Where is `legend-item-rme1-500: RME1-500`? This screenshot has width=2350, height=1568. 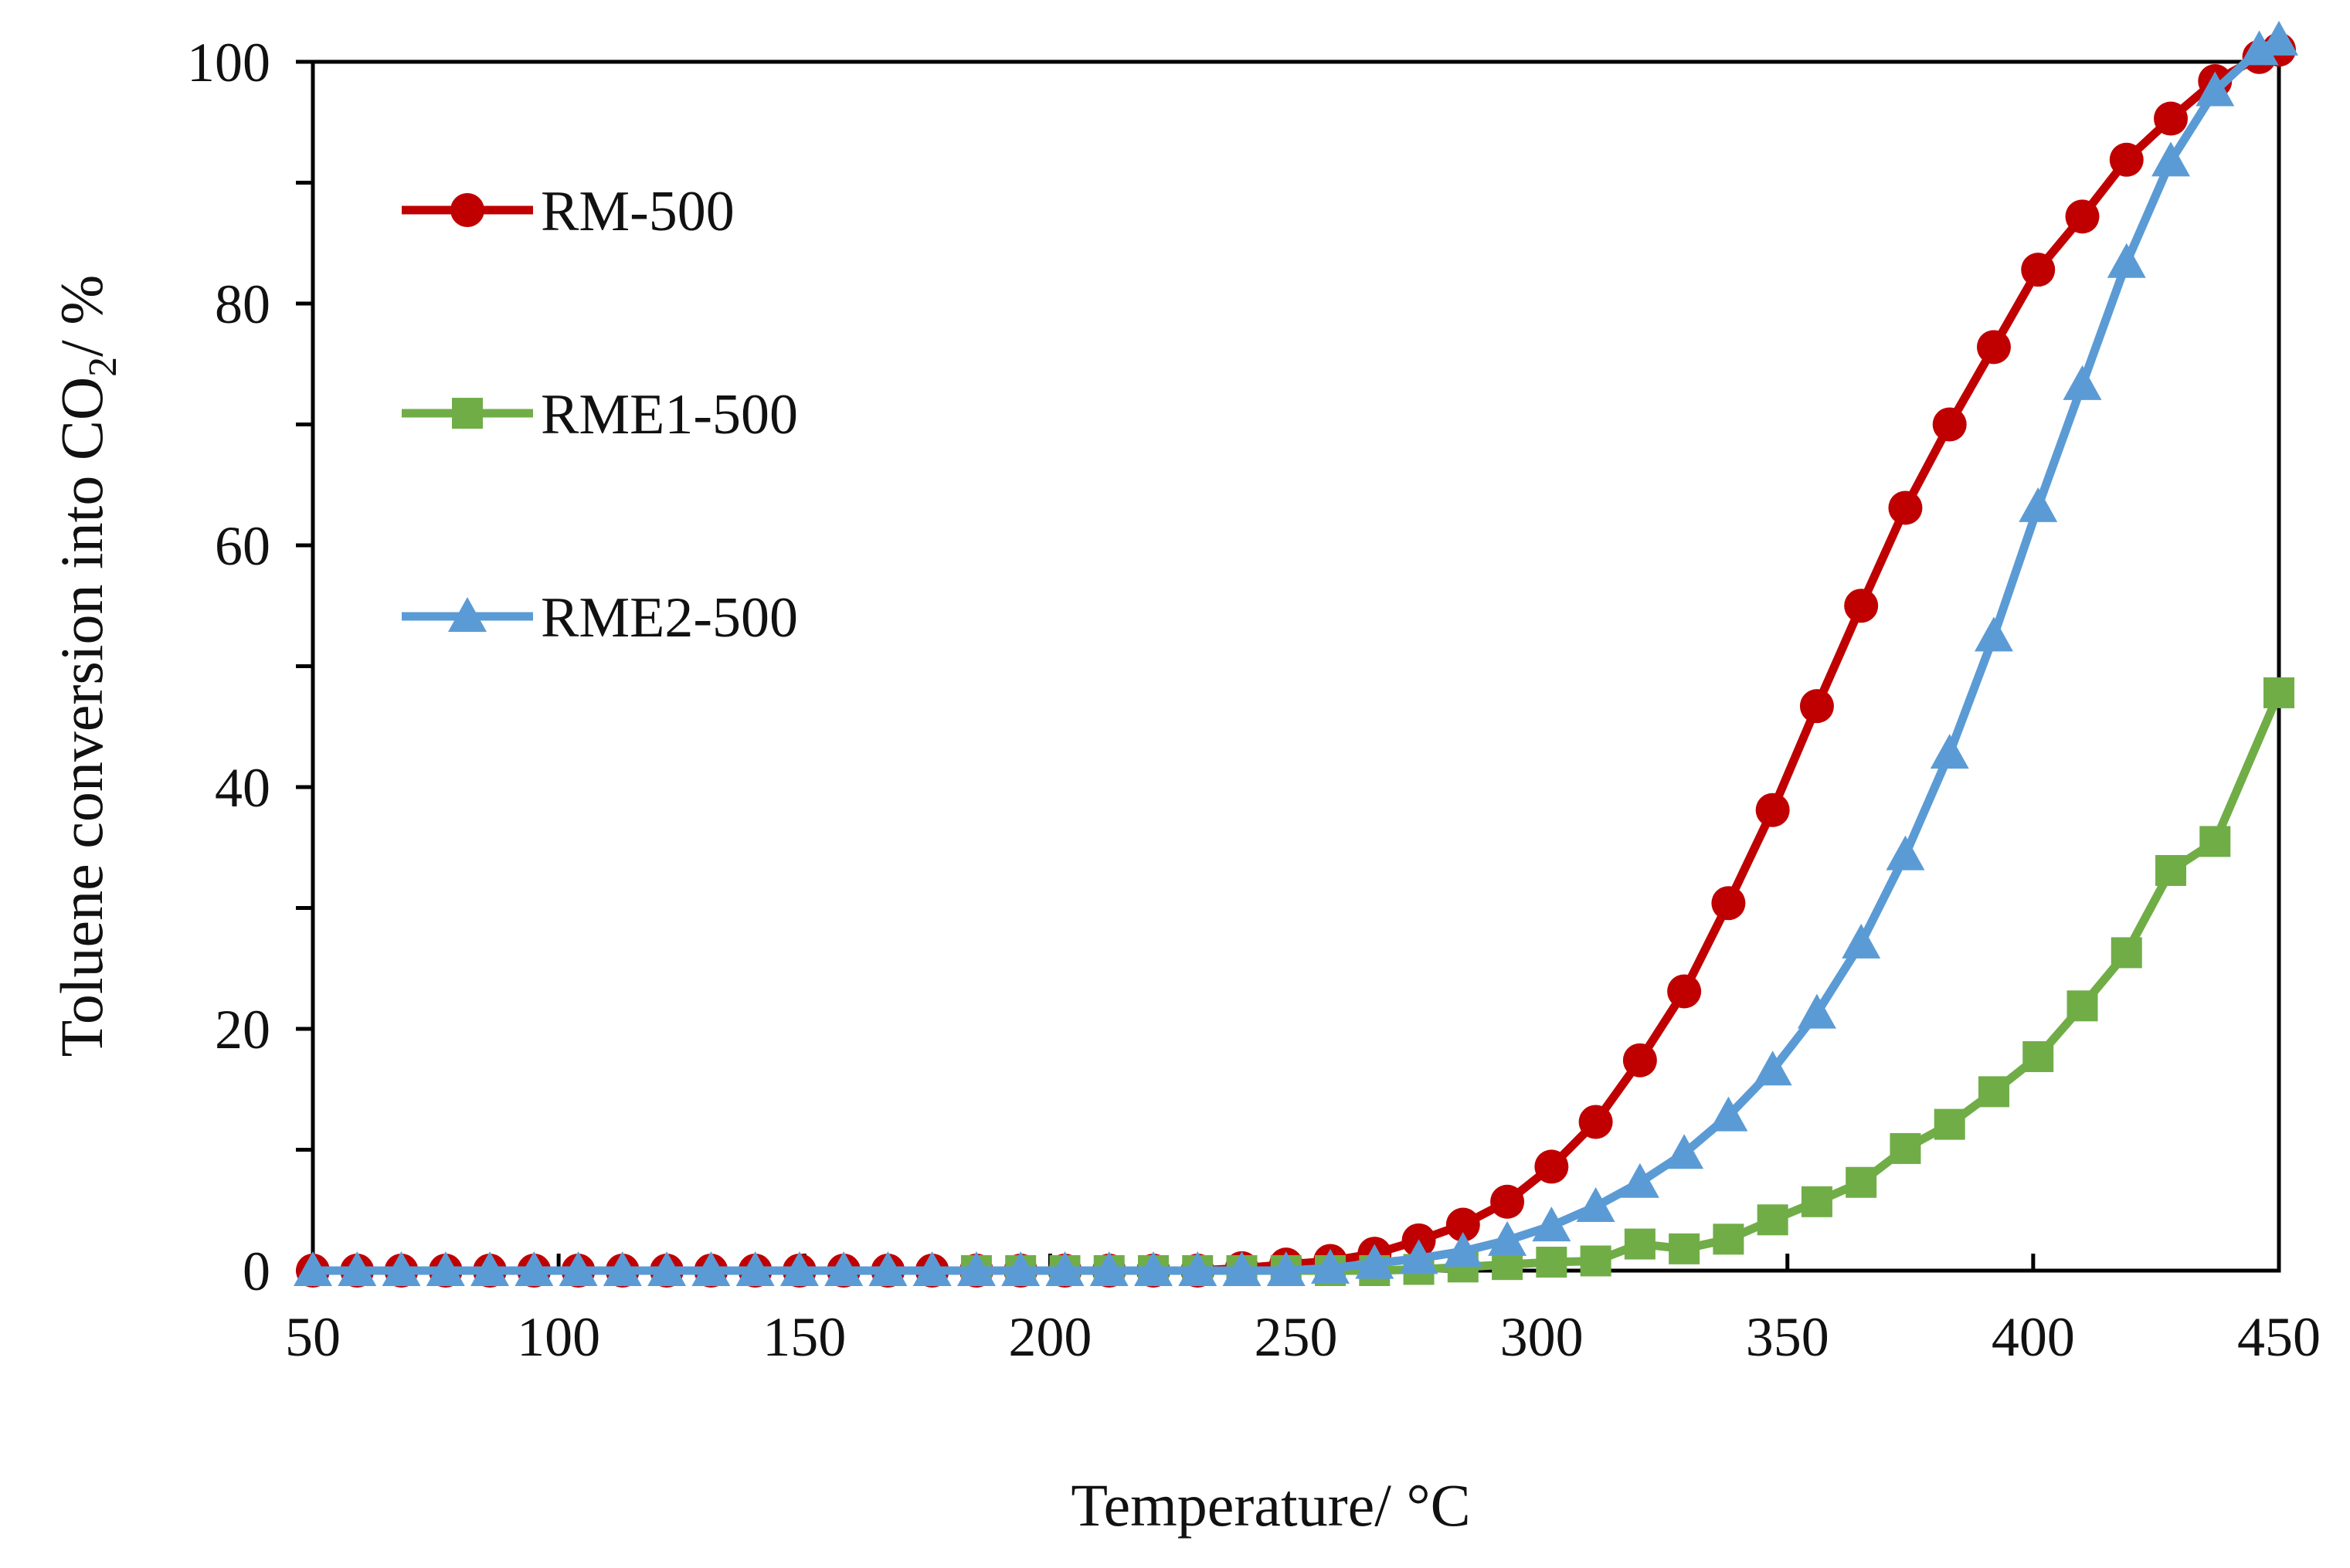 legend-item-rme1-500: RME1-500 is located at coordinates (600, 415).